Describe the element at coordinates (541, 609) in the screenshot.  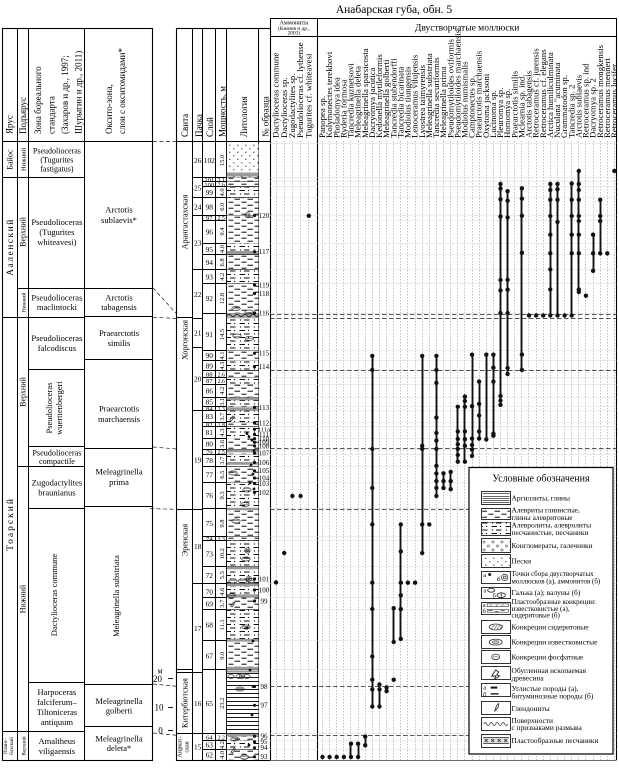
I see `svg-text: известковистые (а),` at that location.